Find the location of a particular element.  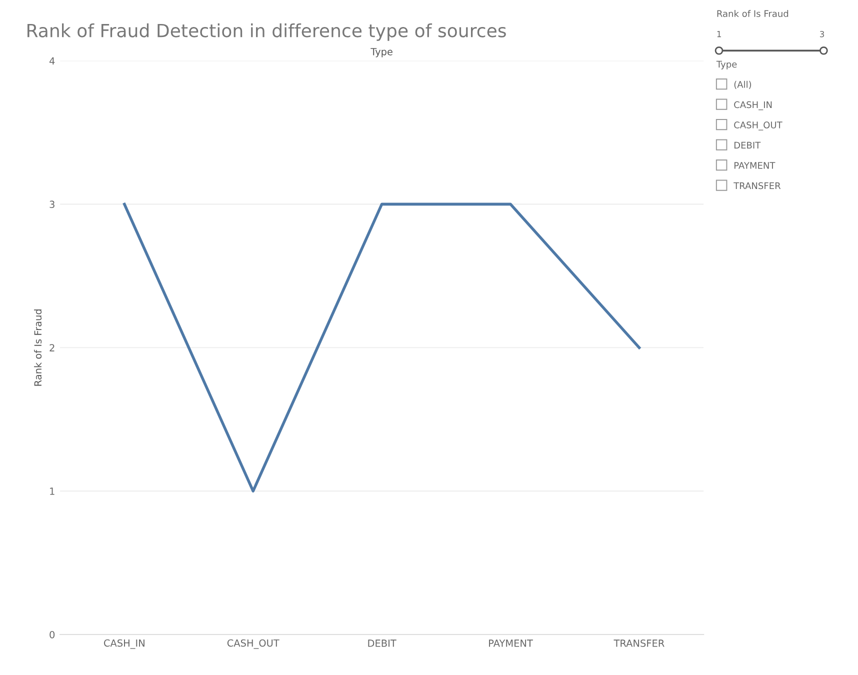

x-axis-title: Type is located at coordinates (381, 53).